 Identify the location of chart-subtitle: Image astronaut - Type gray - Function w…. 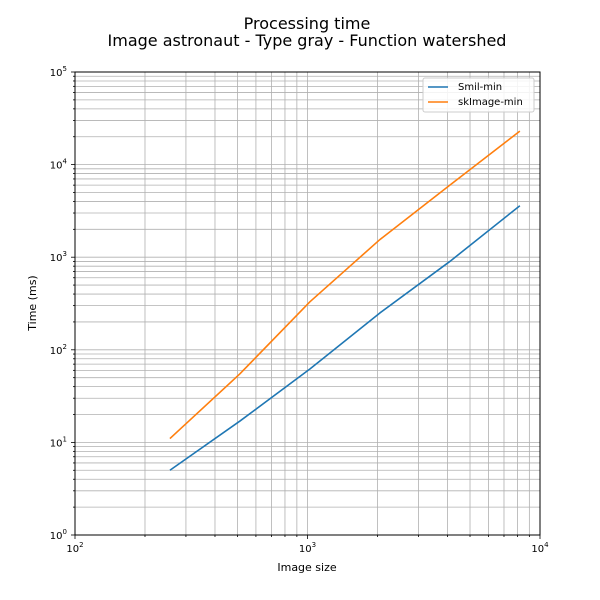
(307, 40).